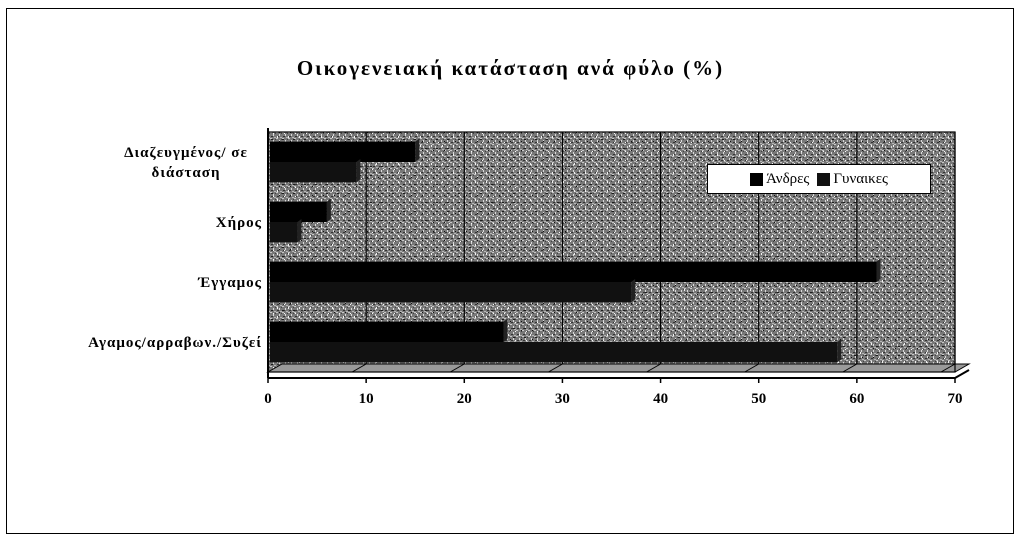  What do you see at coordinates (268, 399) in the screenshot?
I see `x-tick-label: 0` at bounding box center [268, 399].